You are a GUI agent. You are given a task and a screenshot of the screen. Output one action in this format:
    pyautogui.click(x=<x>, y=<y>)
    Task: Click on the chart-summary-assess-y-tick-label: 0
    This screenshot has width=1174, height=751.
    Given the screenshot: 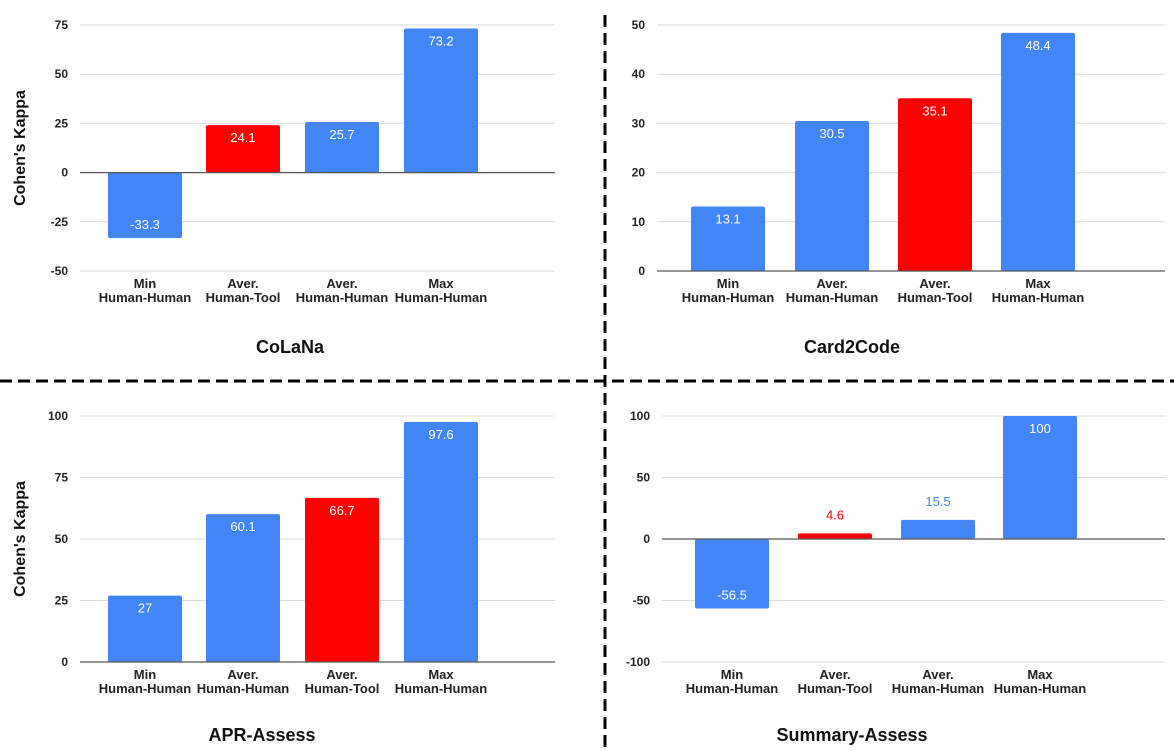 What is the action you would take?
    pyautogui.click(x=646, y=539)
    